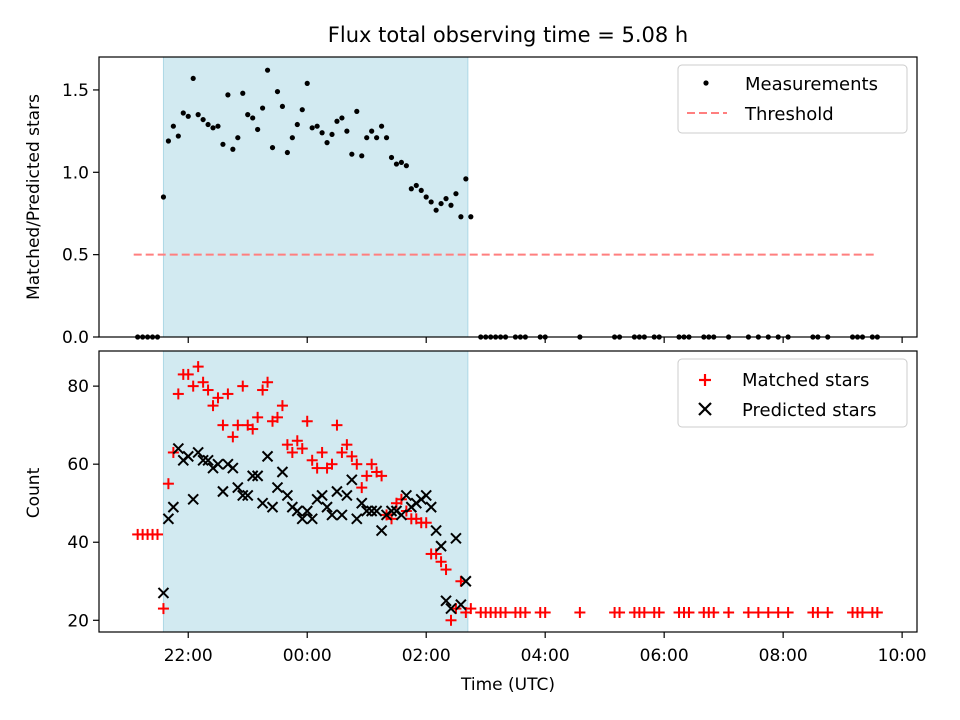  Describe the element at coordinates (664, 656) in the screenshot. I see `count-x-tick-label: 06:00` at that location.